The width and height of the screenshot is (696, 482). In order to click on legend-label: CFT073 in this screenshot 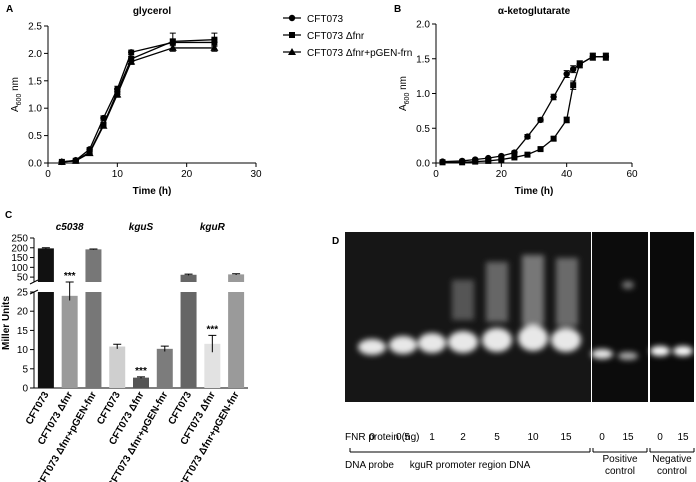, I will do `click(325, 19)`.